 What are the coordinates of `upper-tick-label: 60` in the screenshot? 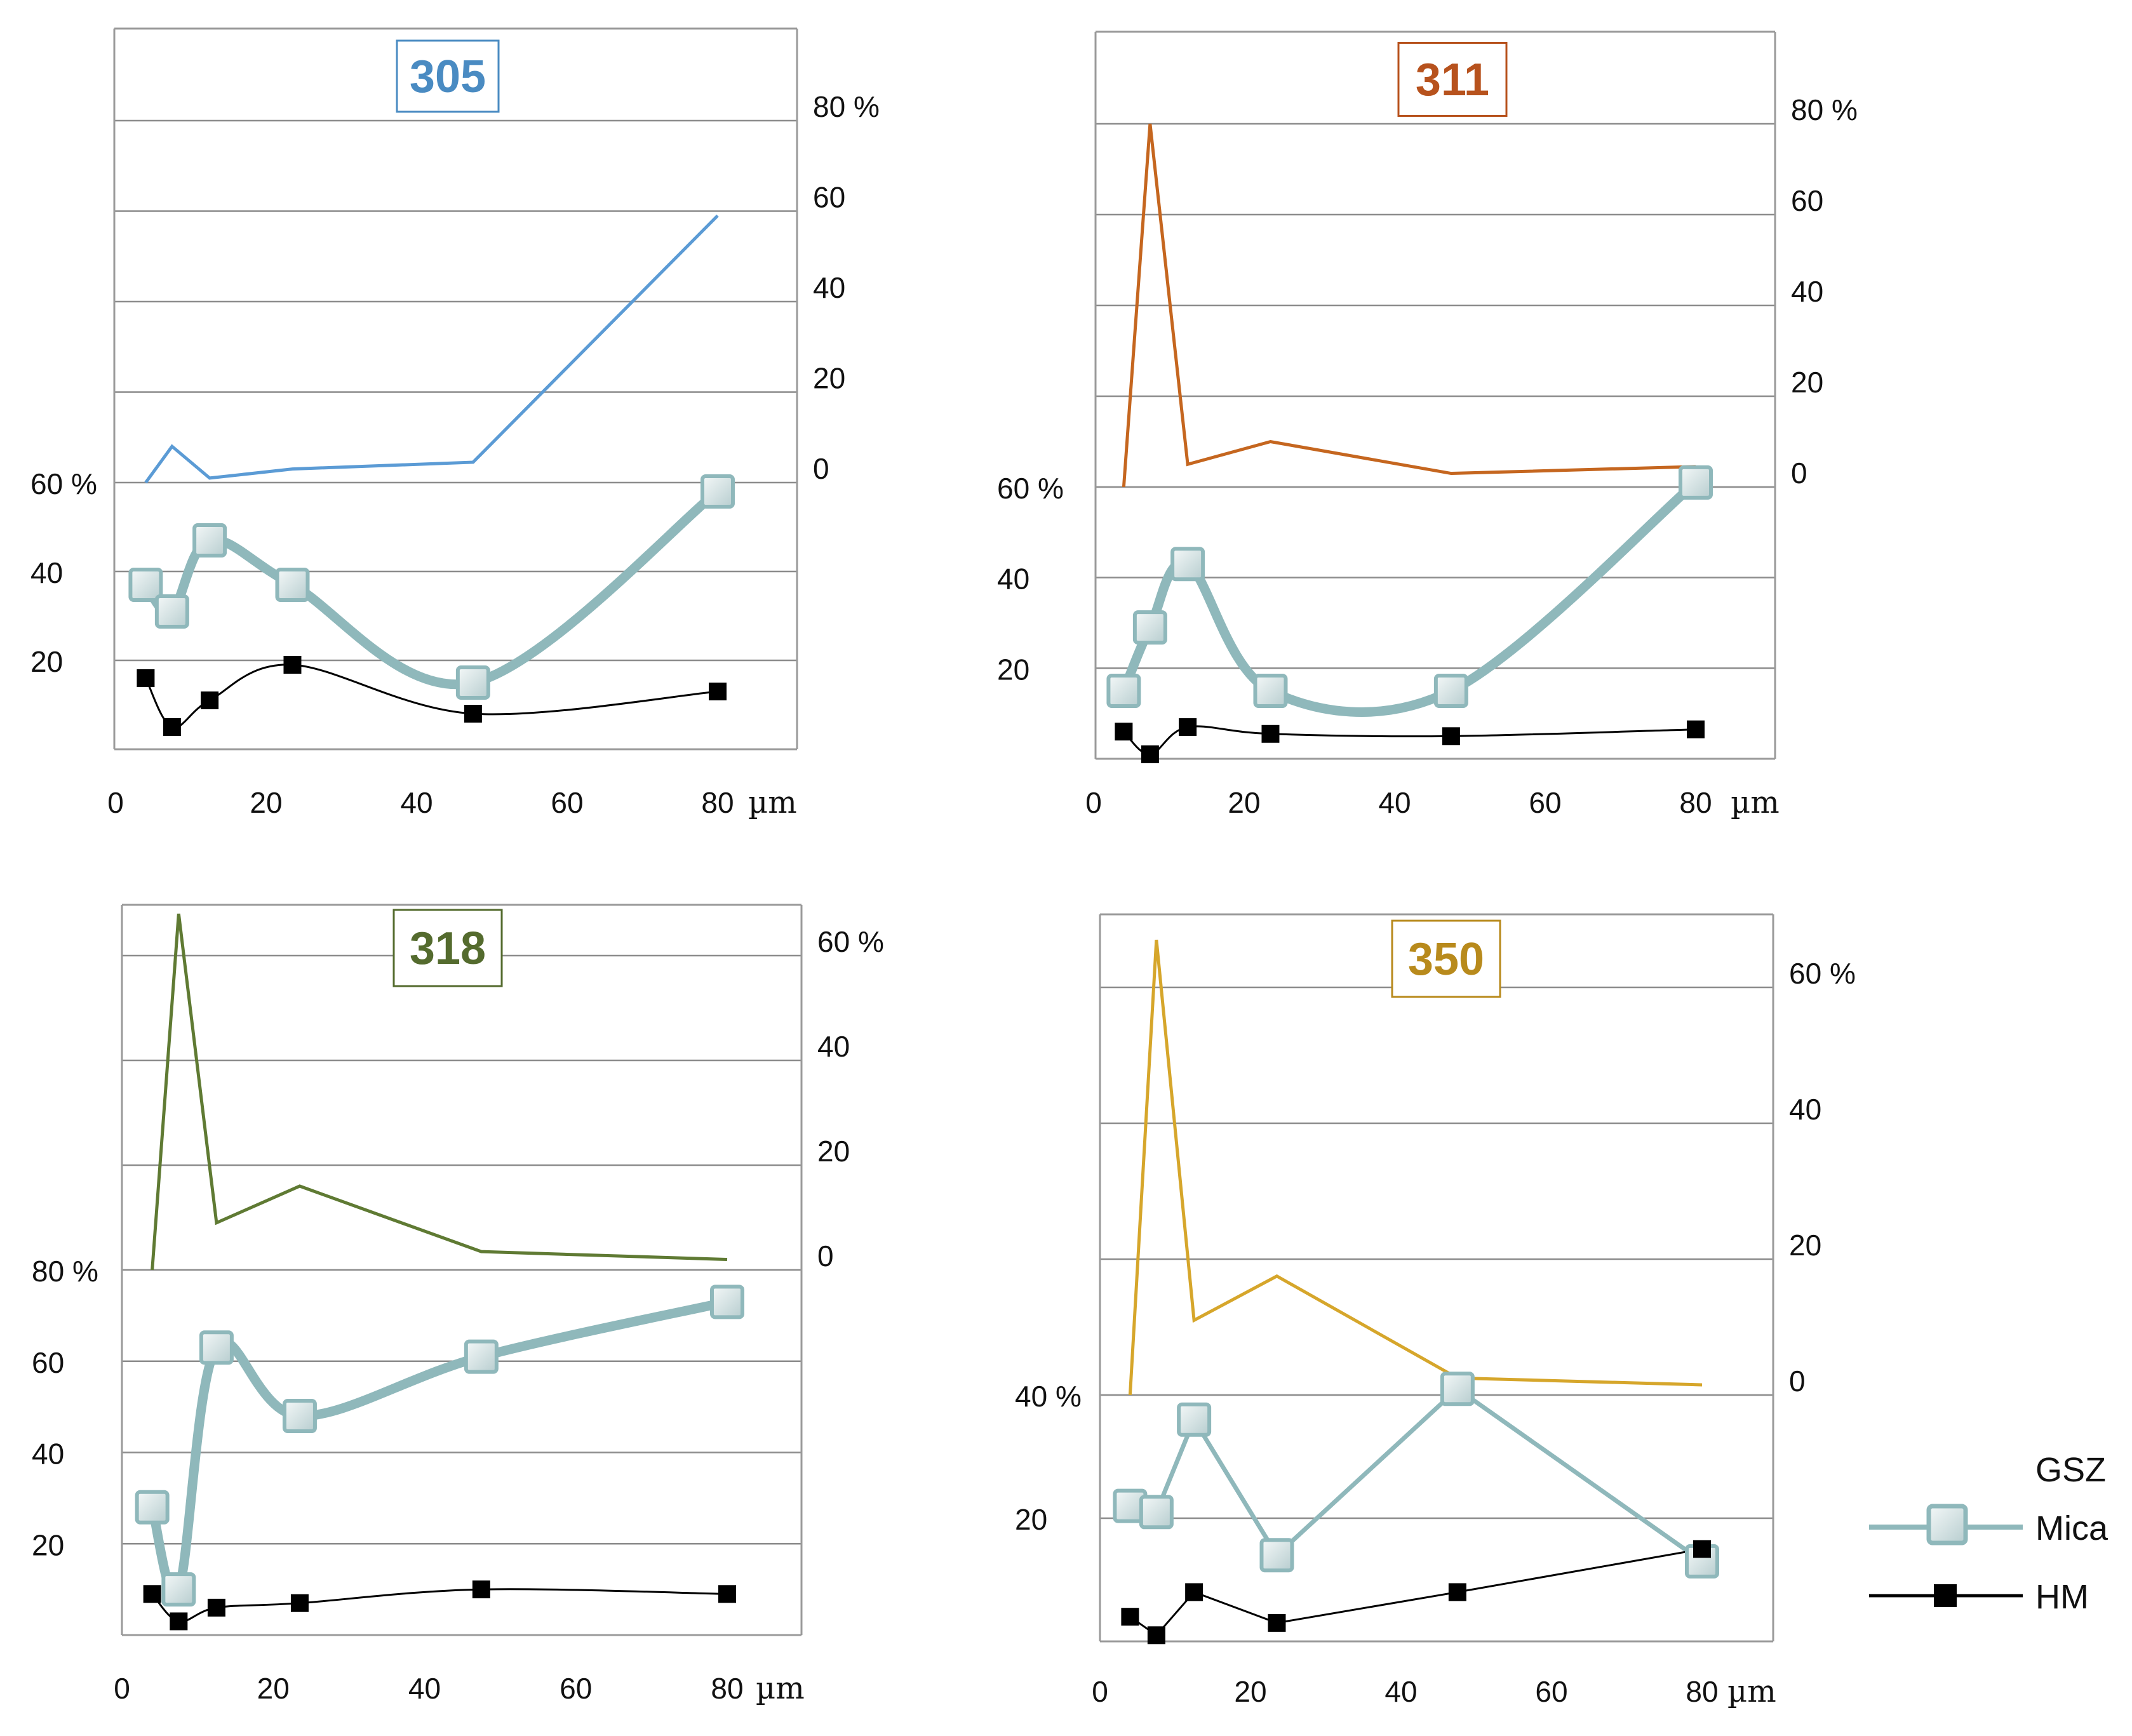 It's located at (829, 198).